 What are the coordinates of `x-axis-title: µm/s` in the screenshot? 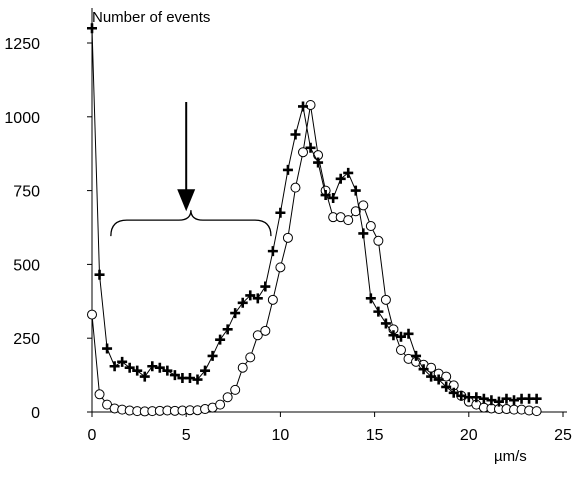 It's located at (510, 456).